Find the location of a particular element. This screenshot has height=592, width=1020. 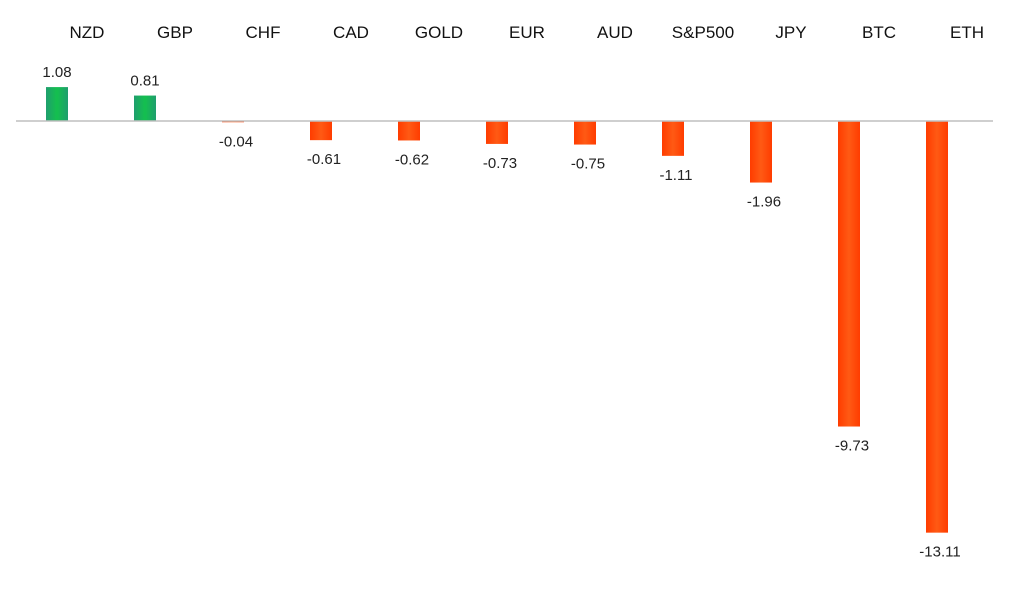

value-label-eur: -0.73 is located at coordinates (500, 163).